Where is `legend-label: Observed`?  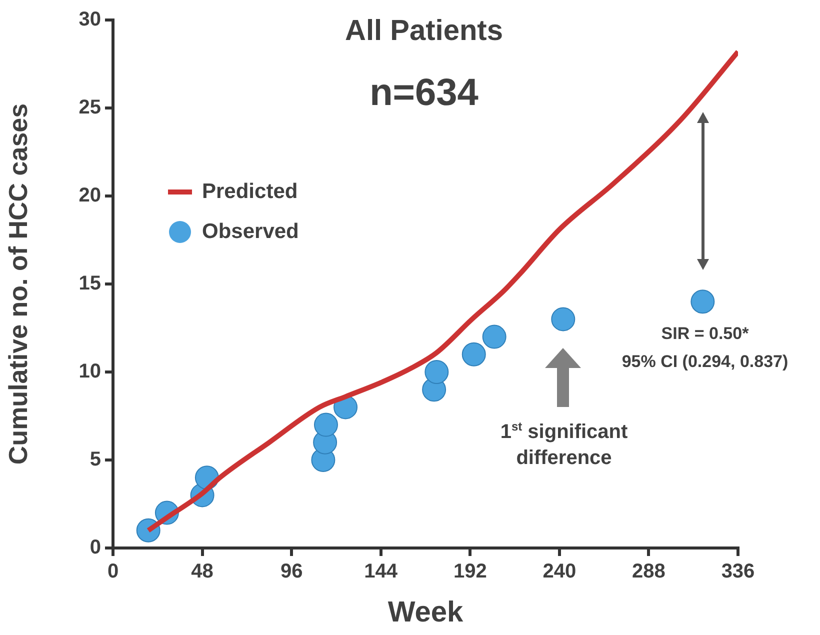 legend-label: Observed is located at coordinates (250, 231).